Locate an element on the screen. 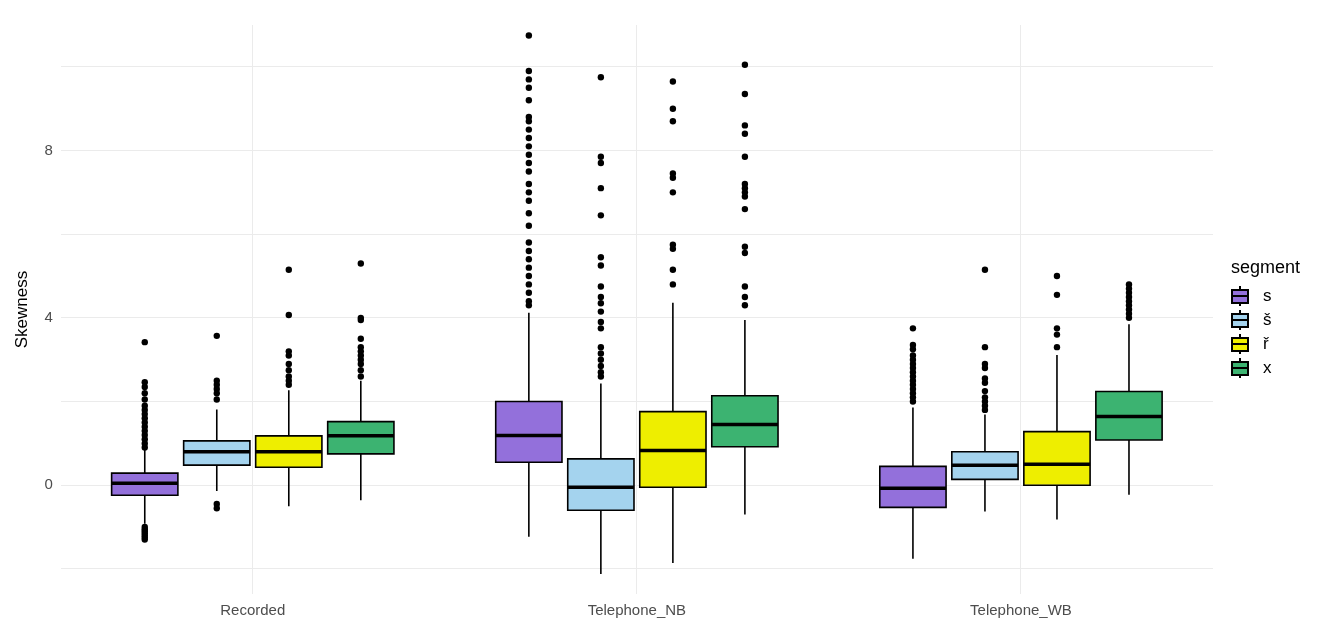 The image size is (1344, 632). legend-title: segment is located at coordinates (1266, 267).